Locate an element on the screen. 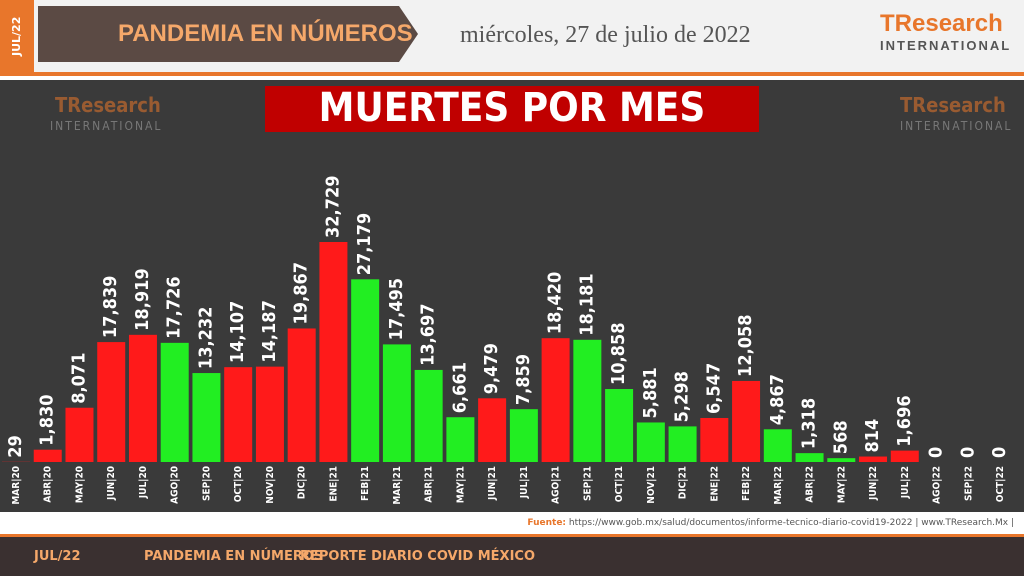 This screenshot has height=576, width=1024. x-tick-label: AGO|22 is located at coordinates (937, 485).